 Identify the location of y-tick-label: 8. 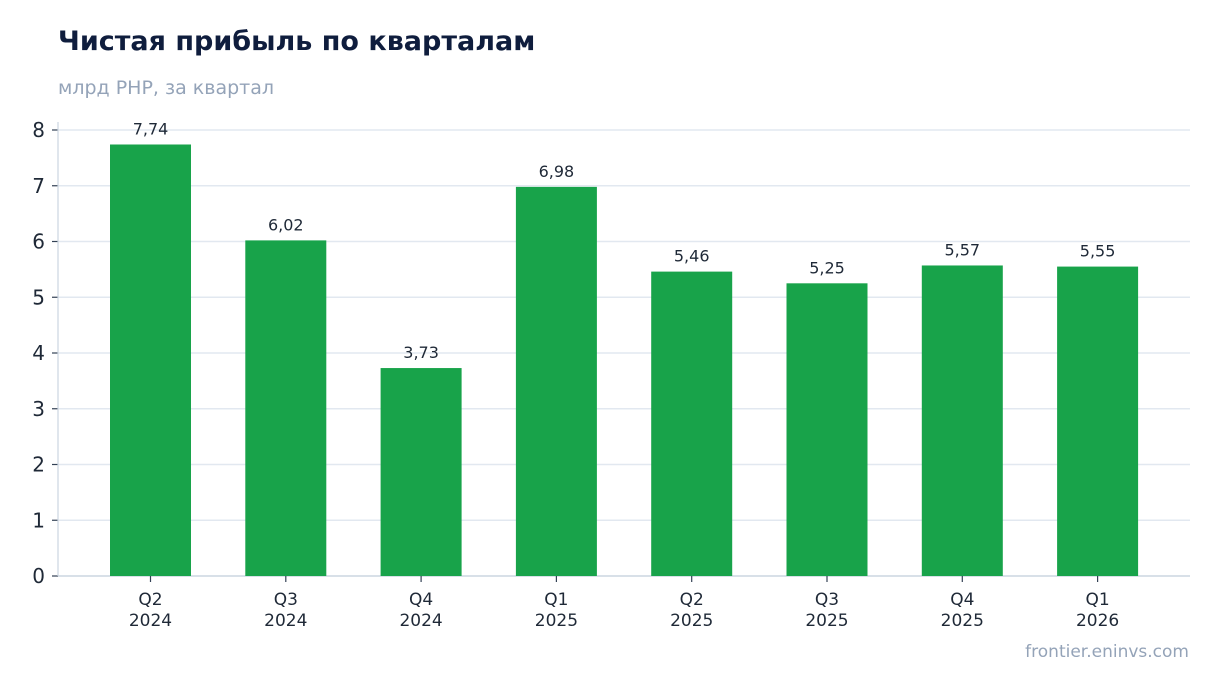
(38, 130).